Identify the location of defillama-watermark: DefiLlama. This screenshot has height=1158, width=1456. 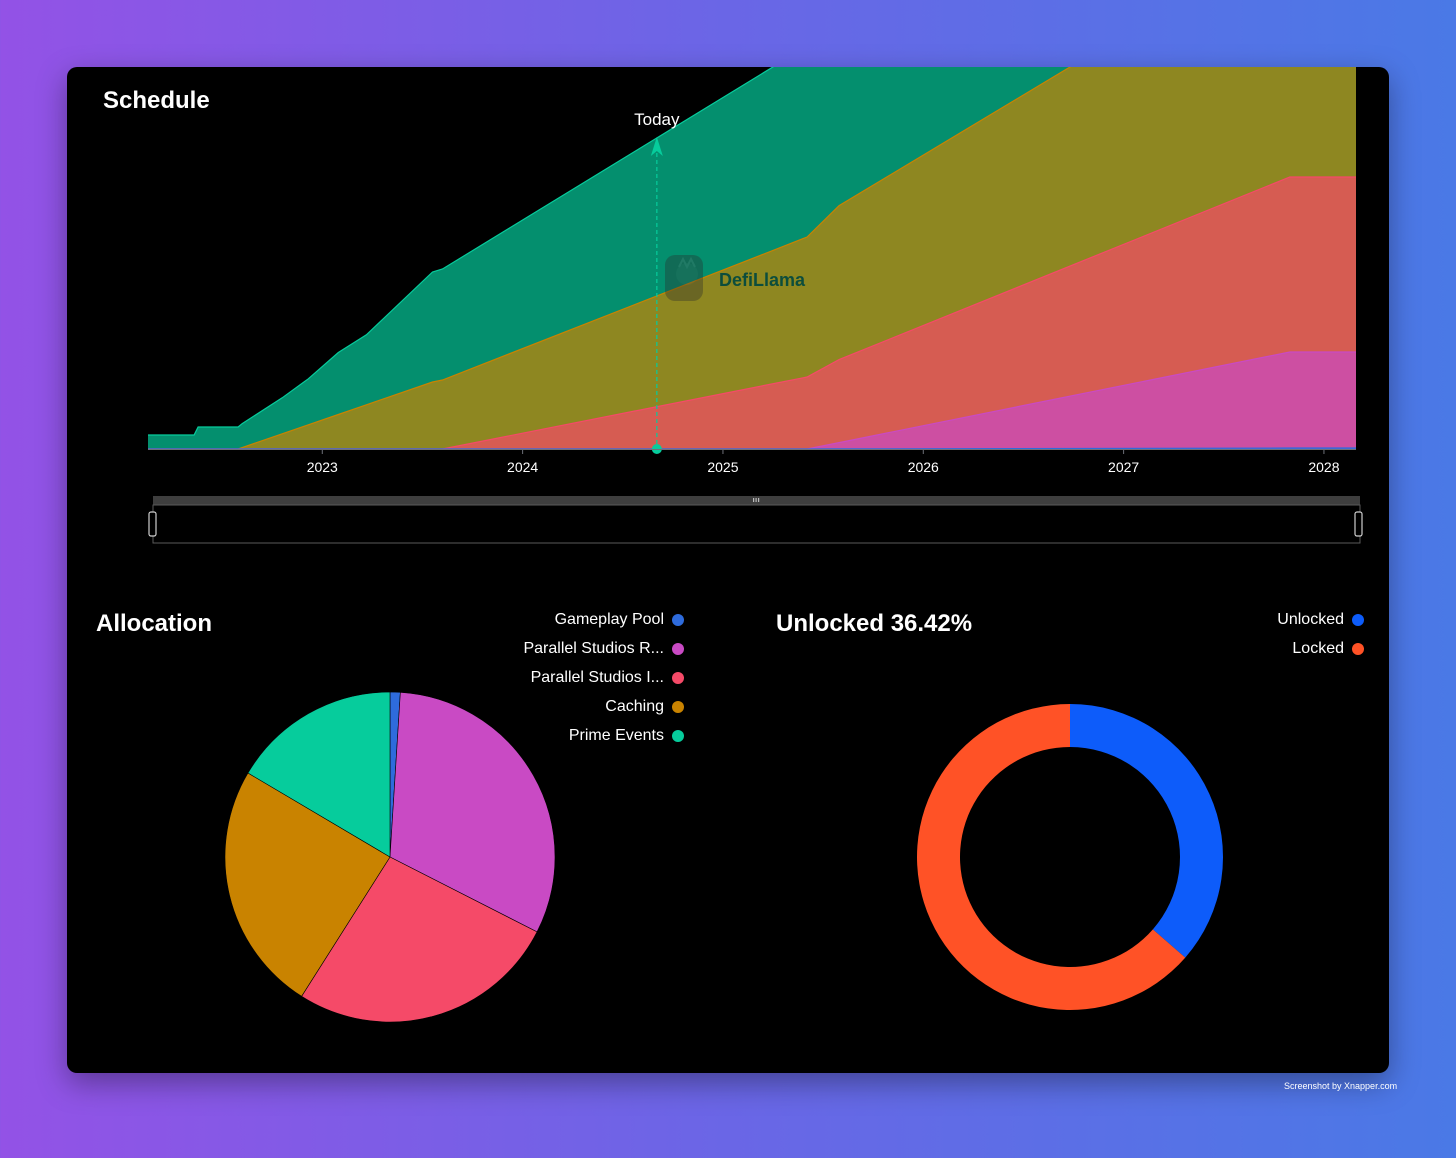
(762, 280).